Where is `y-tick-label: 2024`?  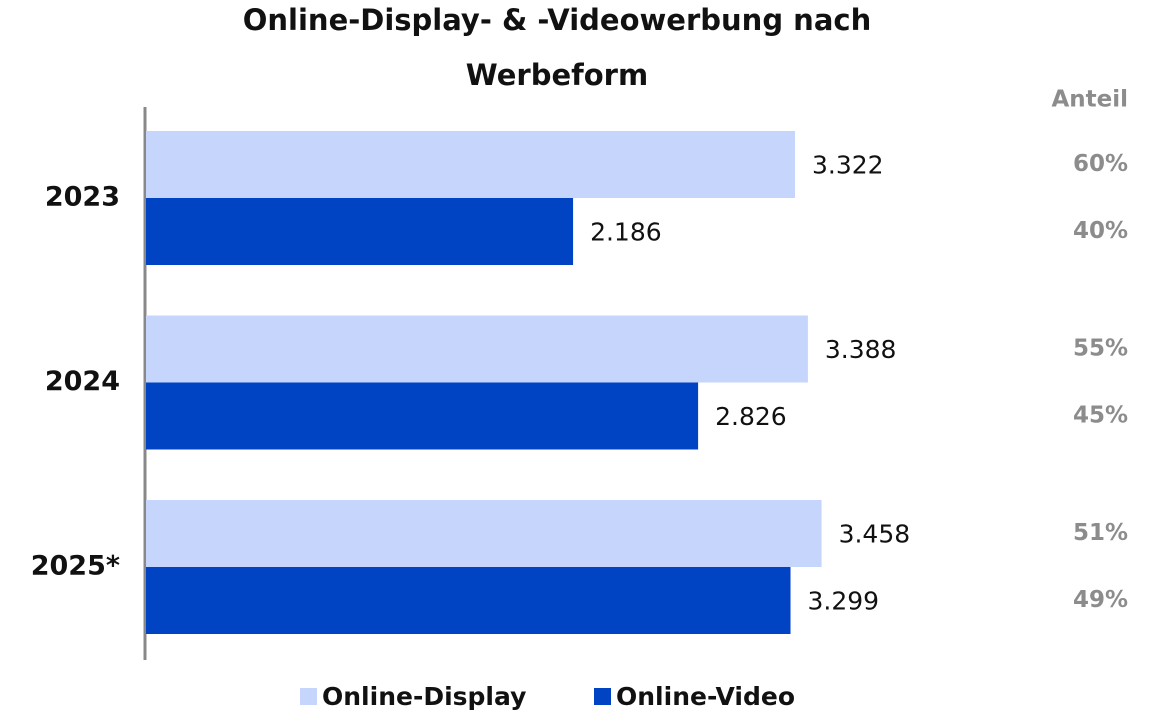
y-tick-label: 2024 is located at coordinates (82, 381).